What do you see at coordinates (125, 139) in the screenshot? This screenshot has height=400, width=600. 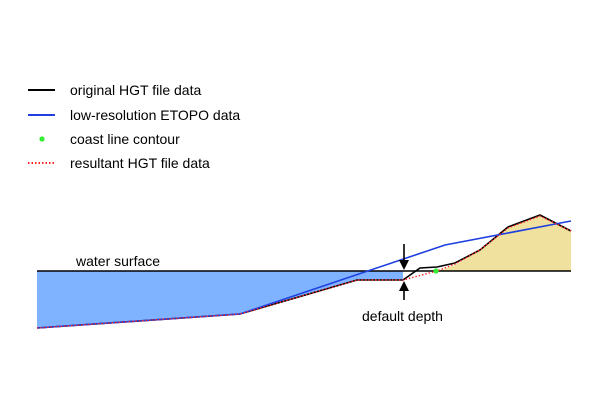 I see `legend-label-coast: coast line contour` at bounding box center [125, 139].